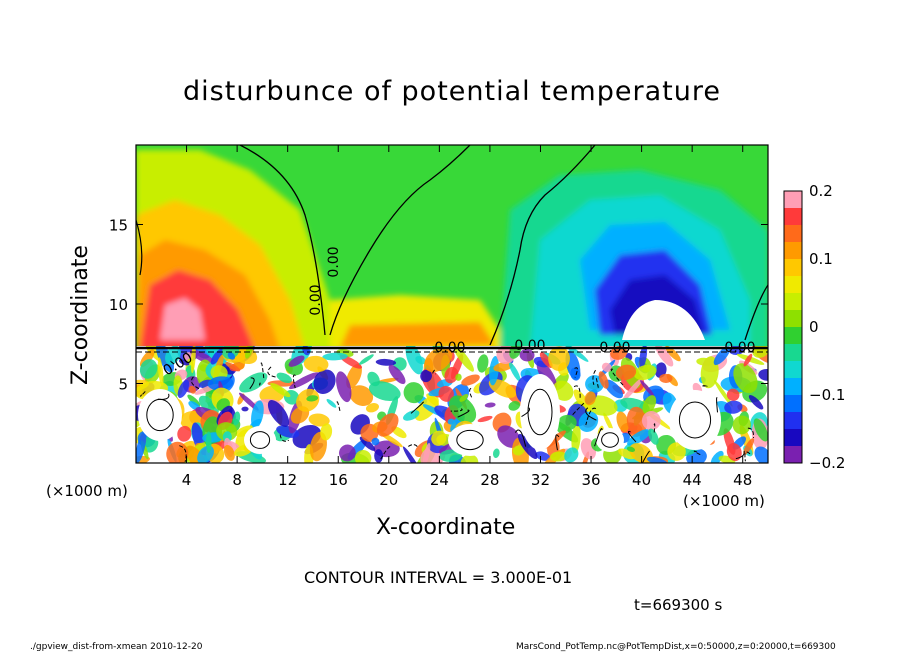 Image resolution: width=904 pixels, height=654 pixels. What do you see at coordinates (827, 463) in the screenshot?
I see `colorbar-tick-label: −0.2` at bounding box center [827, 463].